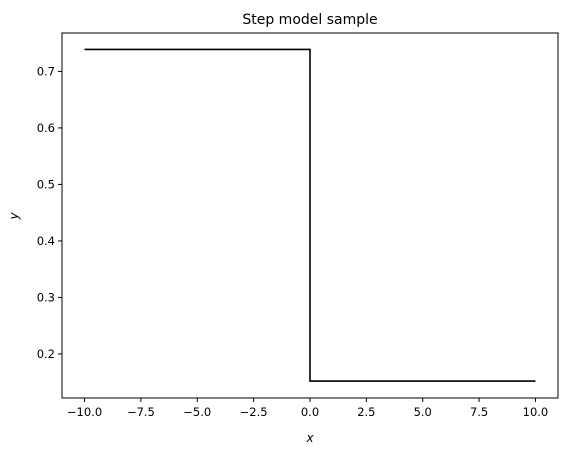 The image size is (568, 455). What do you see at coordinates (310, 412) in the screenshot?
I see `x-tick-label: 0.0` at bounding box center [310, 412].